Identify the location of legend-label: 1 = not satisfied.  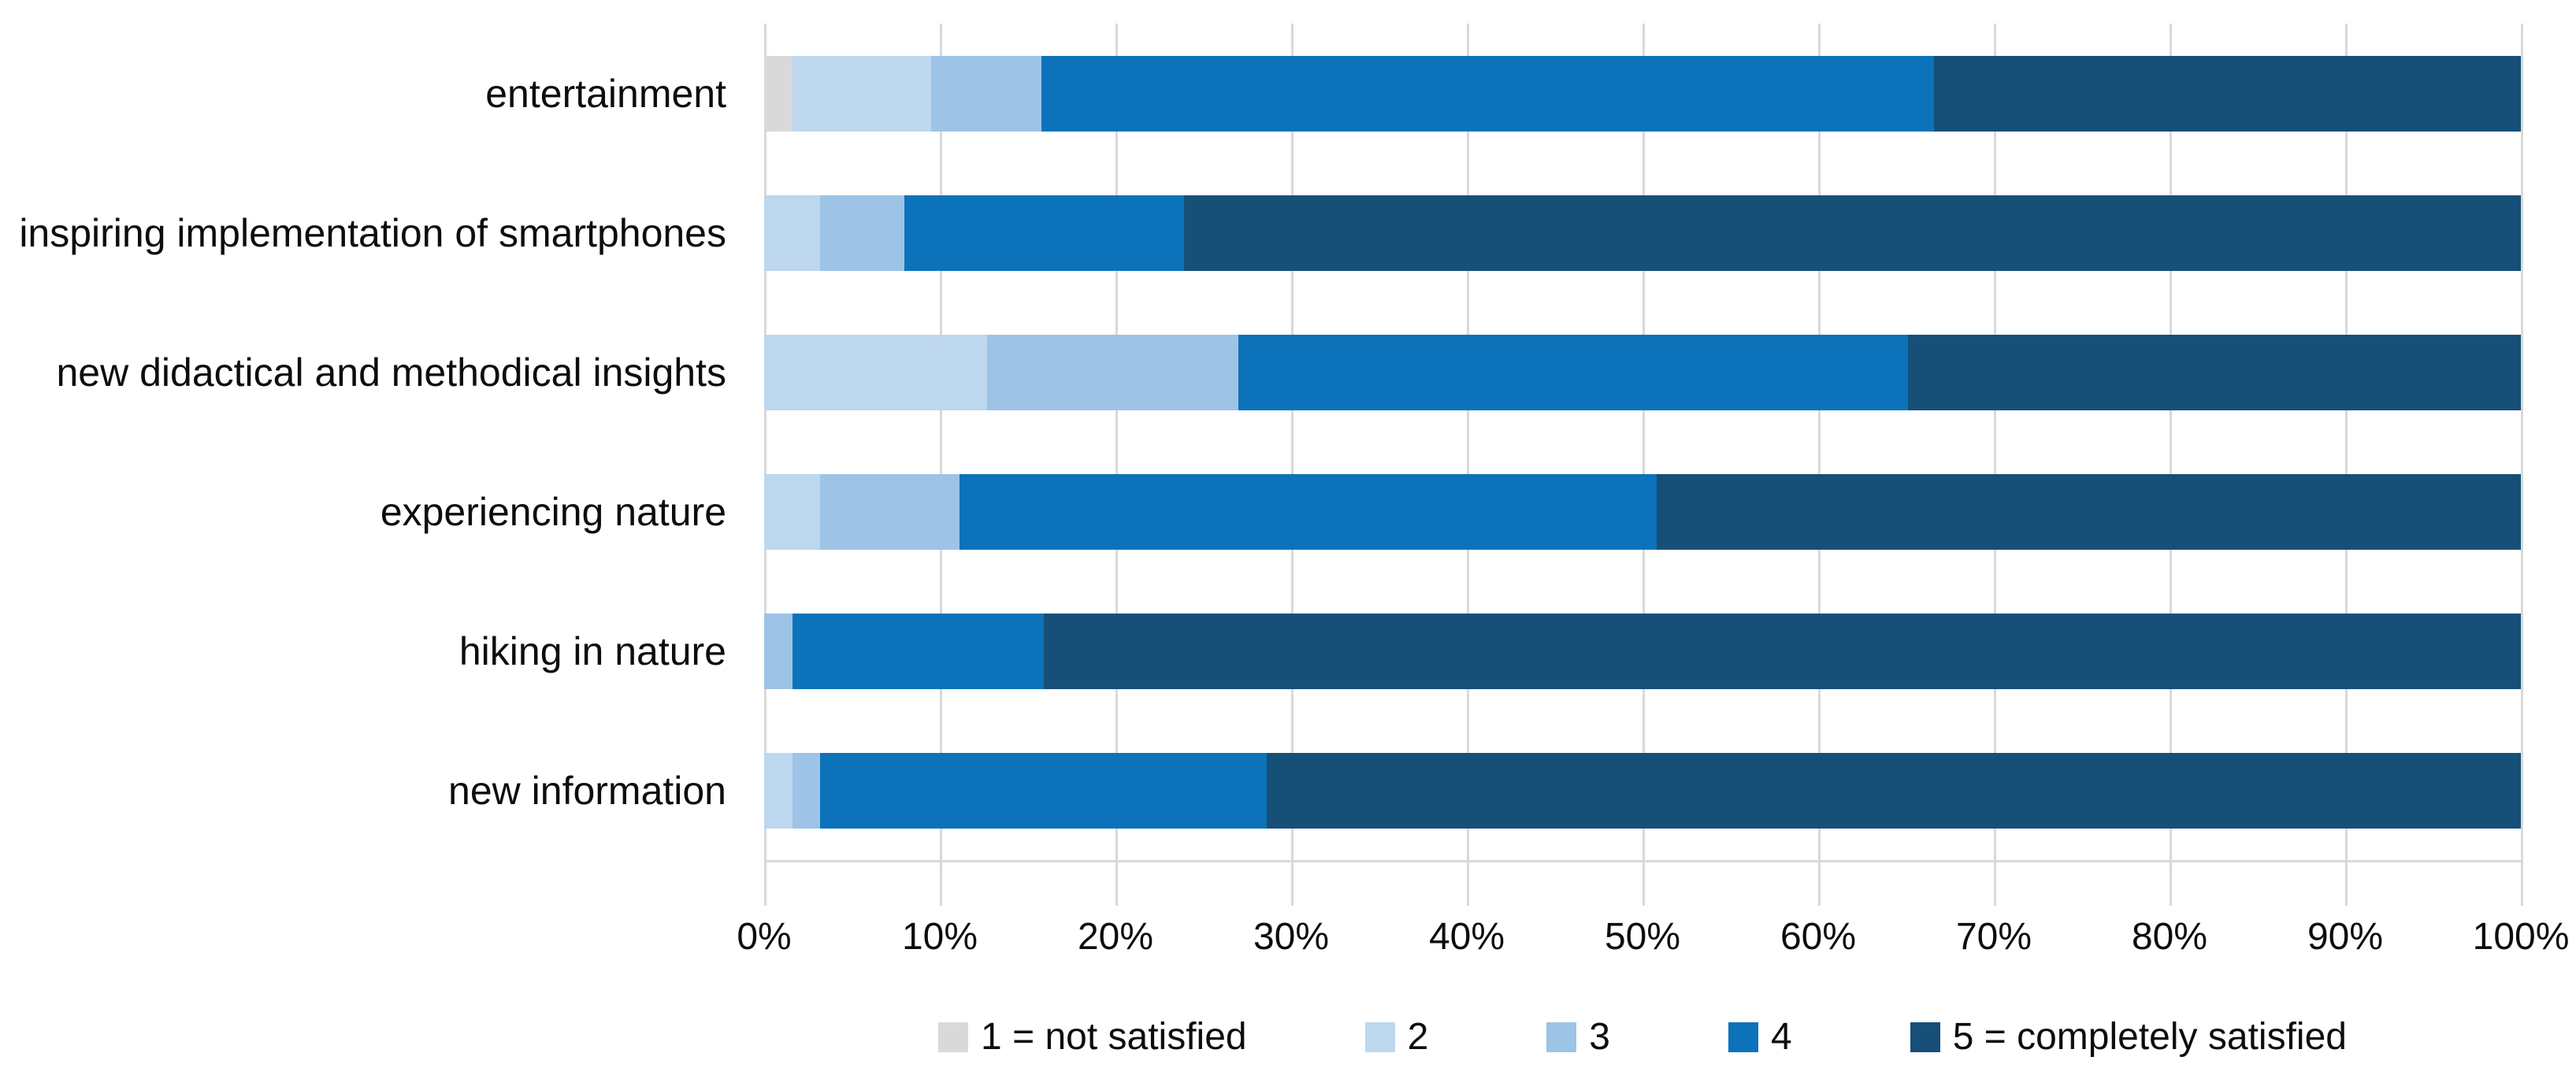
(1114, 1037).